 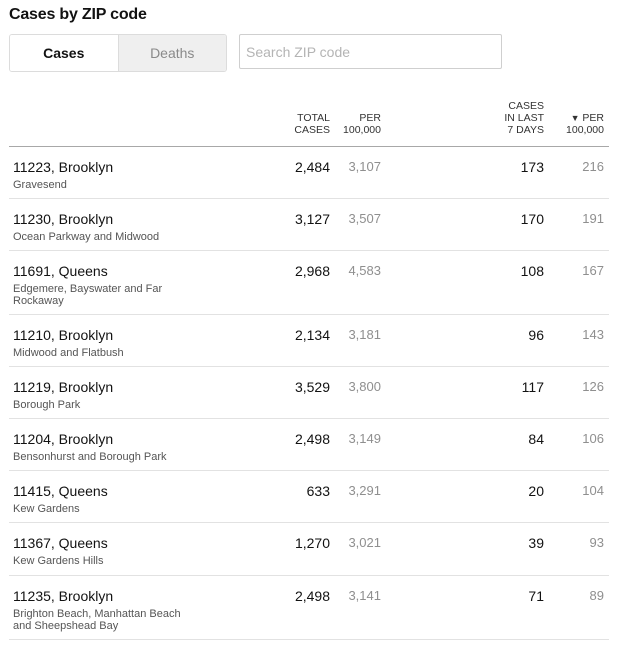 I want to click on cases-deaths-toggle: Cases Deaths, so click(x=118, y=53).